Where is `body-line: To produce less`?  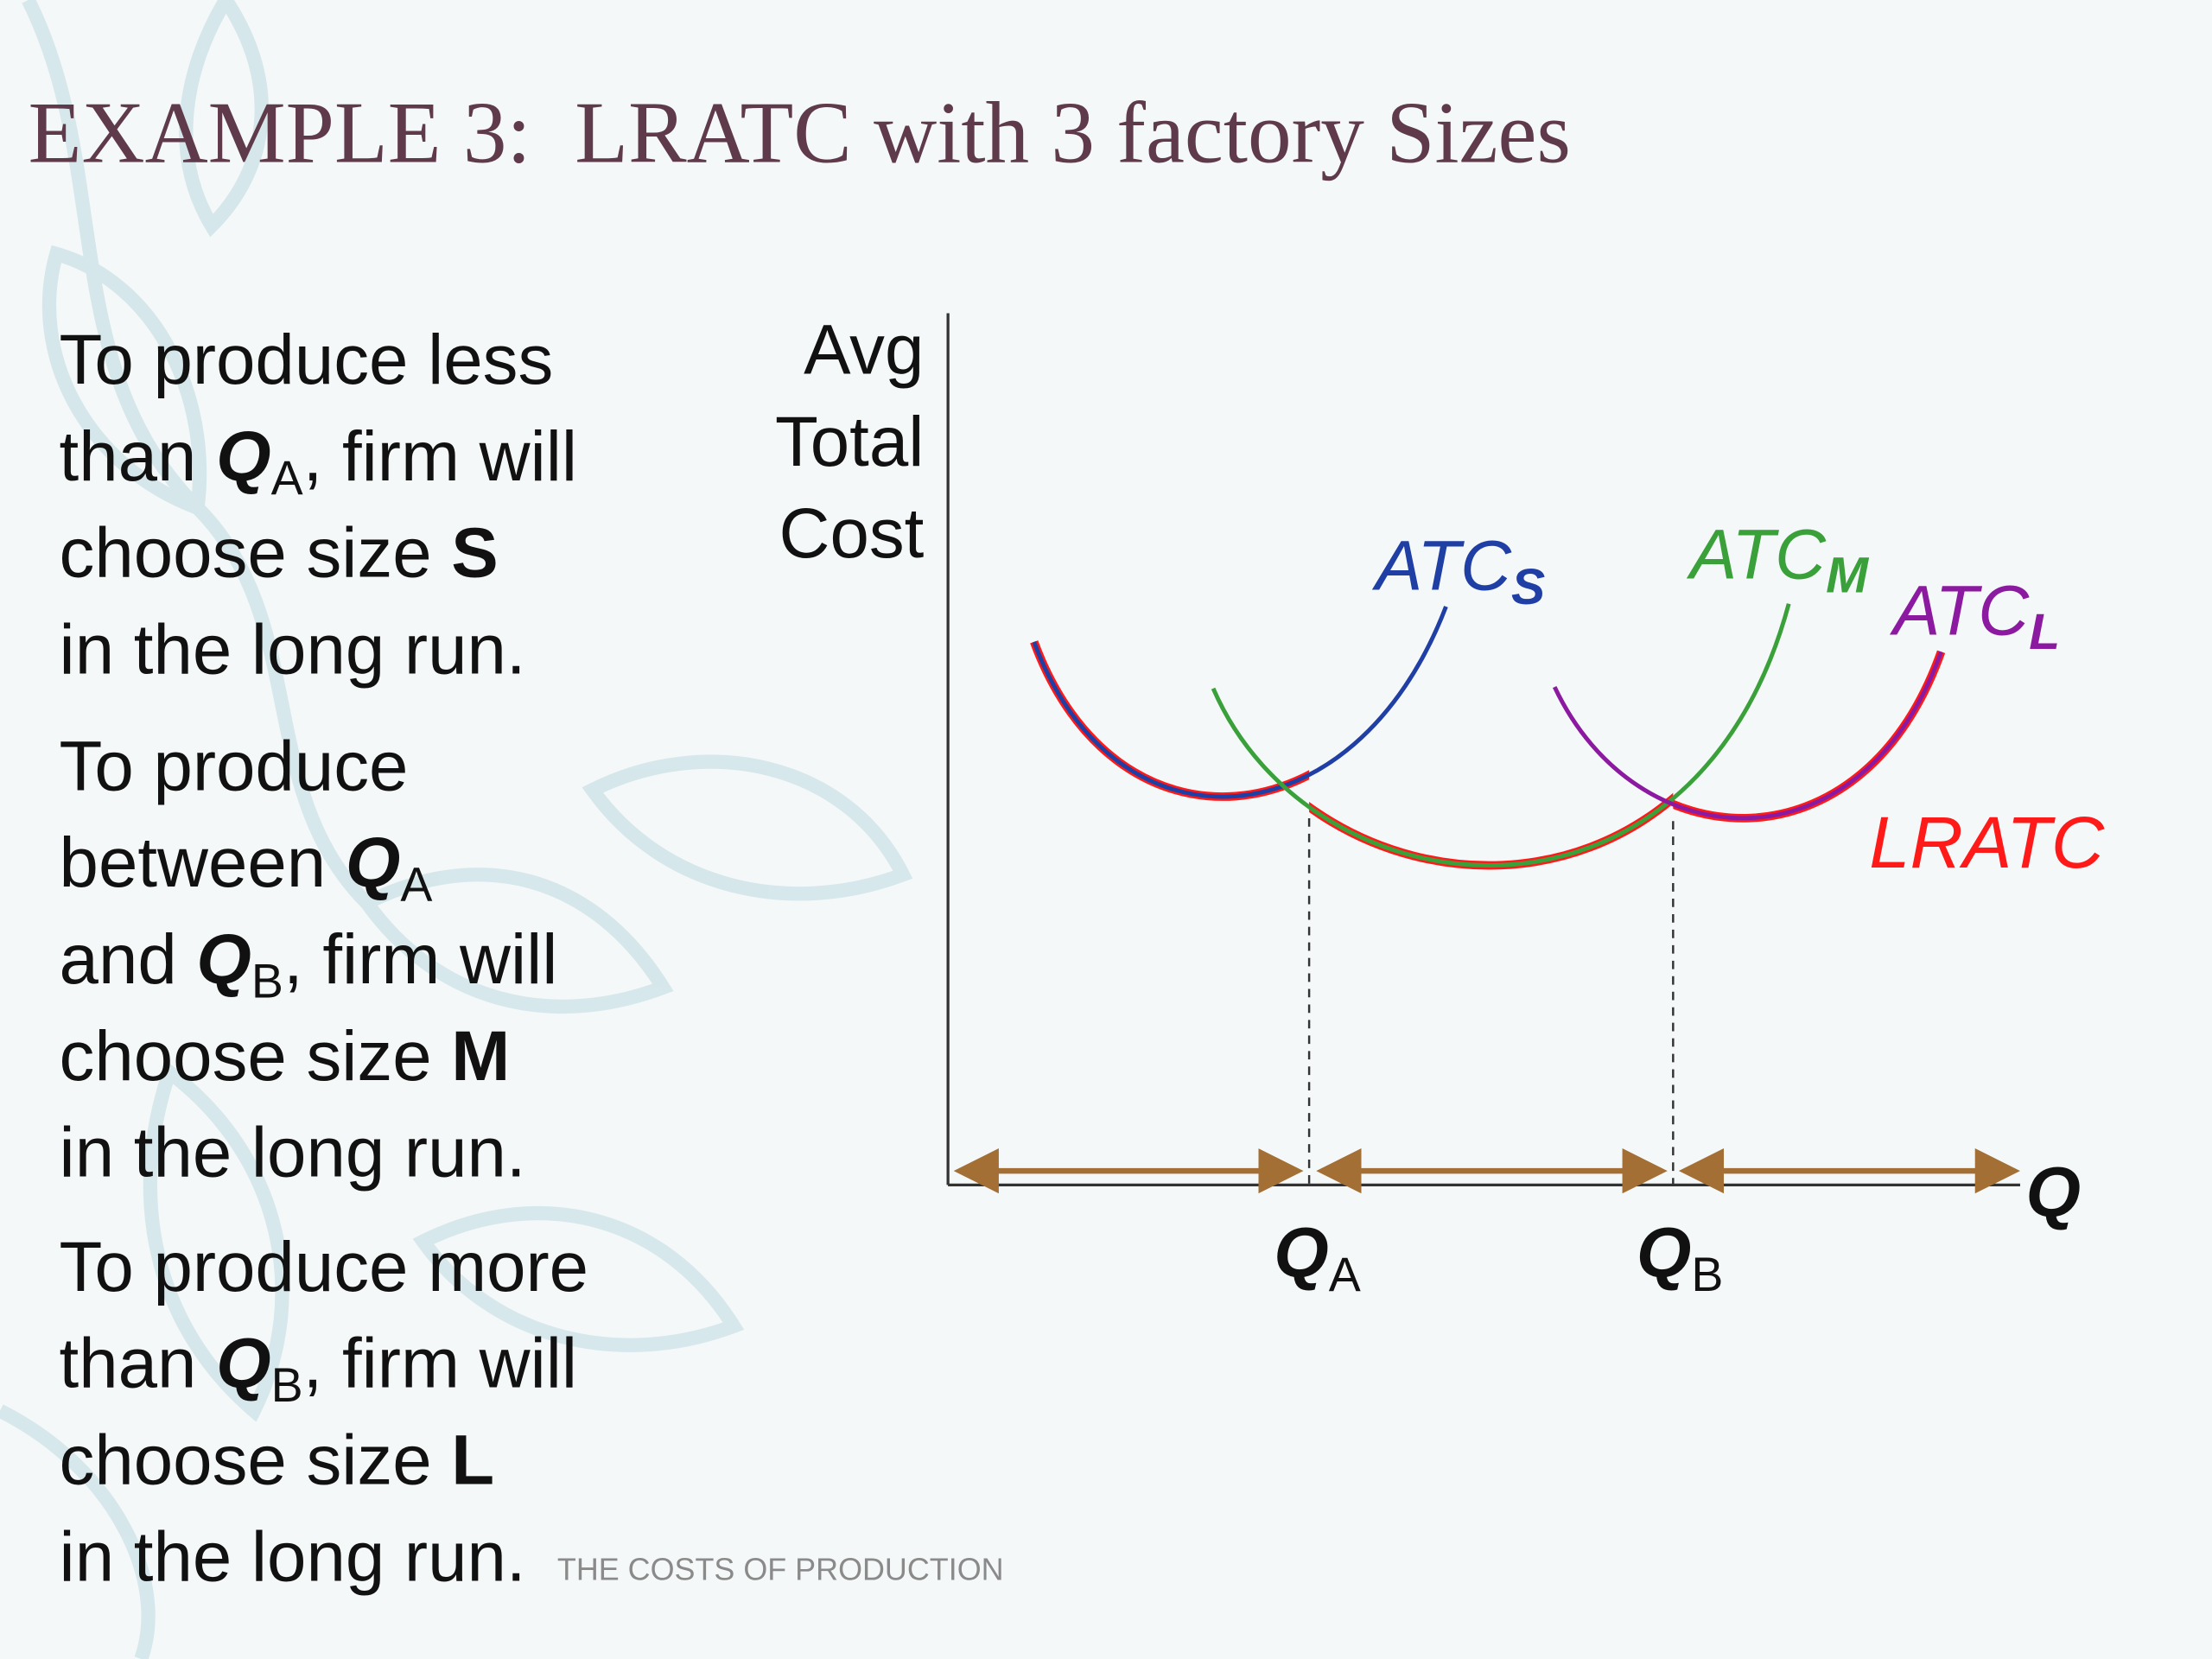
body-line: To produce less is located at coordinates (307, 360).